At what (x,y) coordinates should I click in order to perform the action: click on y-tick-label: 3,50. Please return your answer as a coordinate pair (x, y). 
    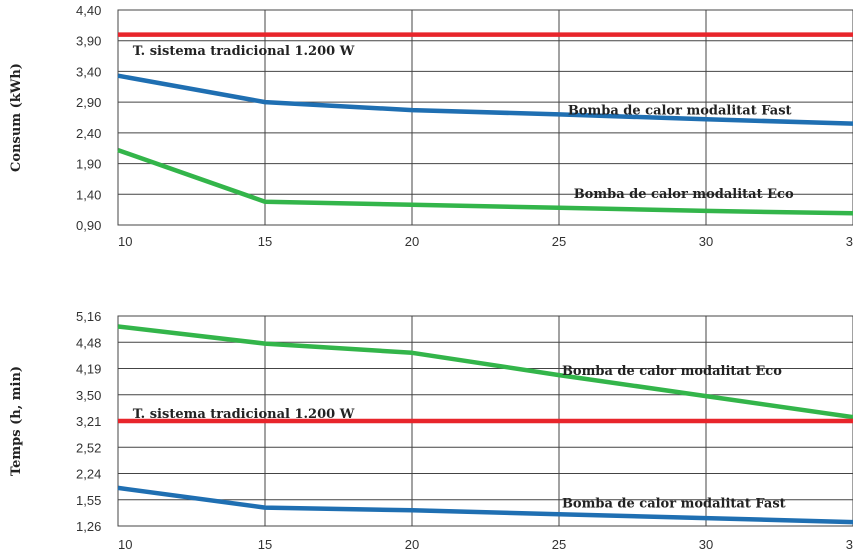
    Looking at the image, I should click on (88, 395).